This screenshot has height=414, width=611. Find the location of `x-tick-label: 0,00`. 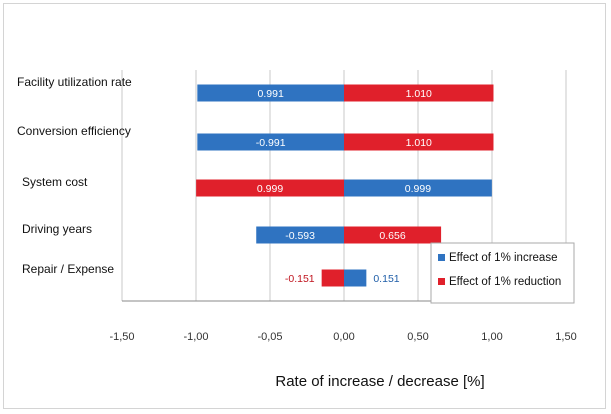

x-tick-label: 0,00 is located at coordinates (343, 337).